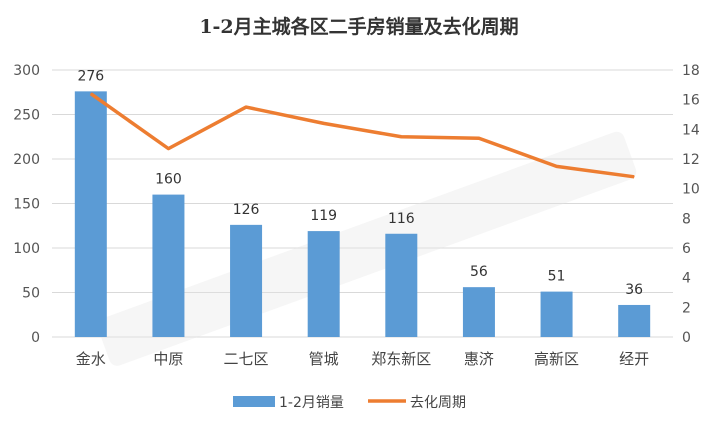 Image resolution: width=718 pixels, height=428 pixels. Describe the element at coordinates (686, 249) in the screenshot. I see `y-right-tick-label: 6` at that location.